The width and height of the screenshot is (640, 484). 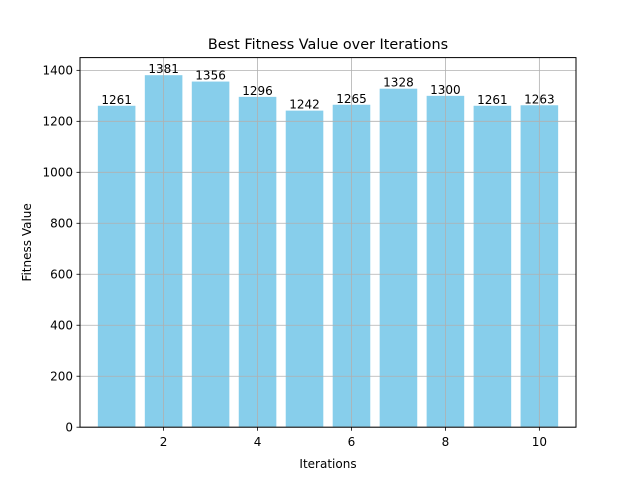 I want to click on y-tick-label: 200, so click(x=61, y=377).